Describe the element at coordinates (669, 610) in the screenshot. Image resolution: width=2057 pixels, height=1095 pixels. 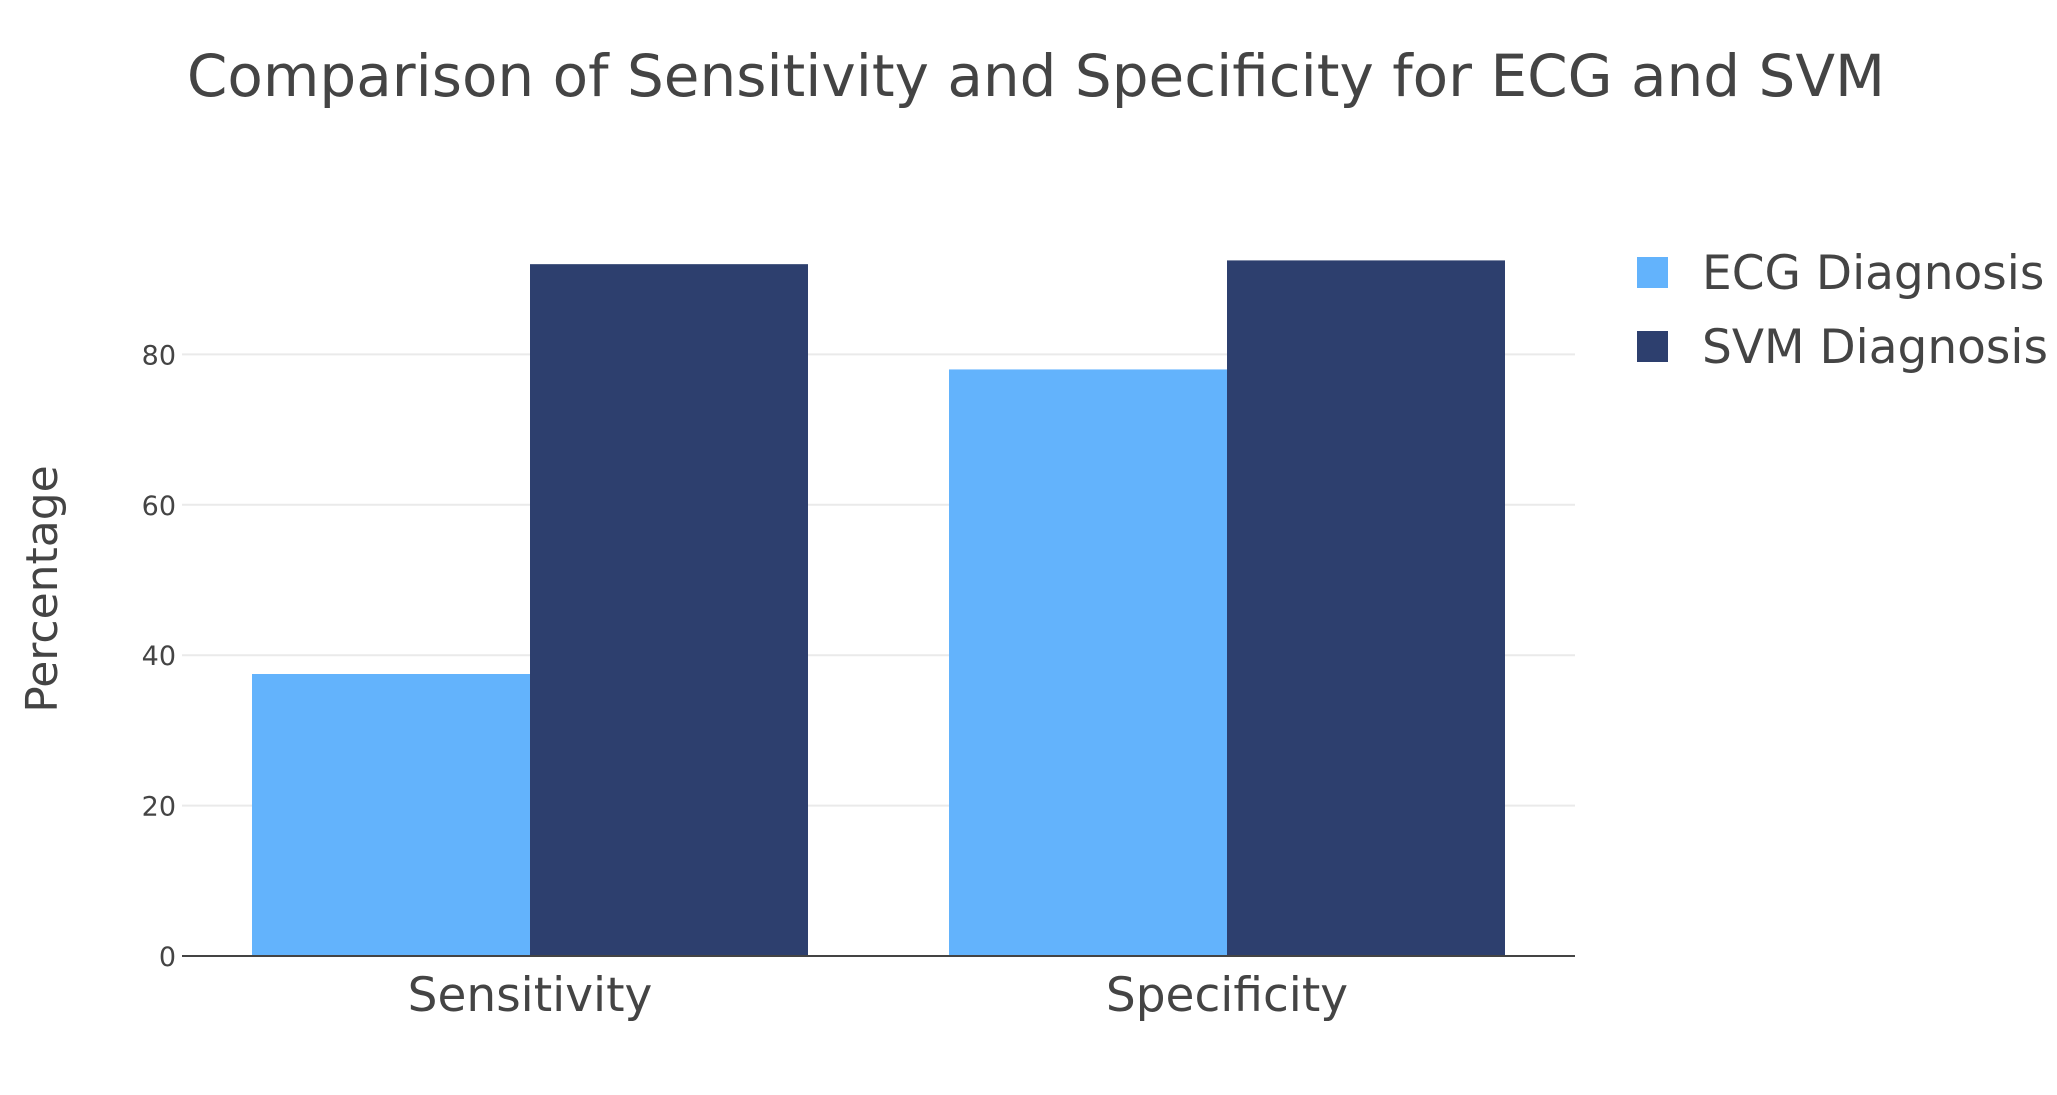
I see `bar-svm-diagnosis-sensitivity` at that location.